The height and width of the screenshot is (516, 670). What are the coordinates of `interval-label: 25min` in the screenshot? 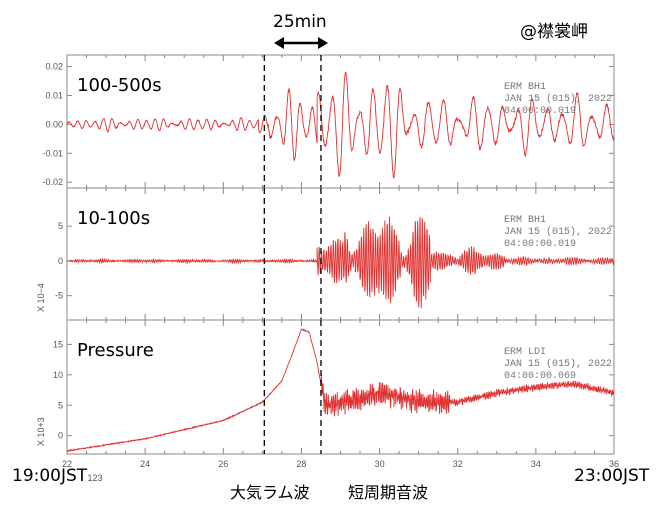 It's located at (300, 22).